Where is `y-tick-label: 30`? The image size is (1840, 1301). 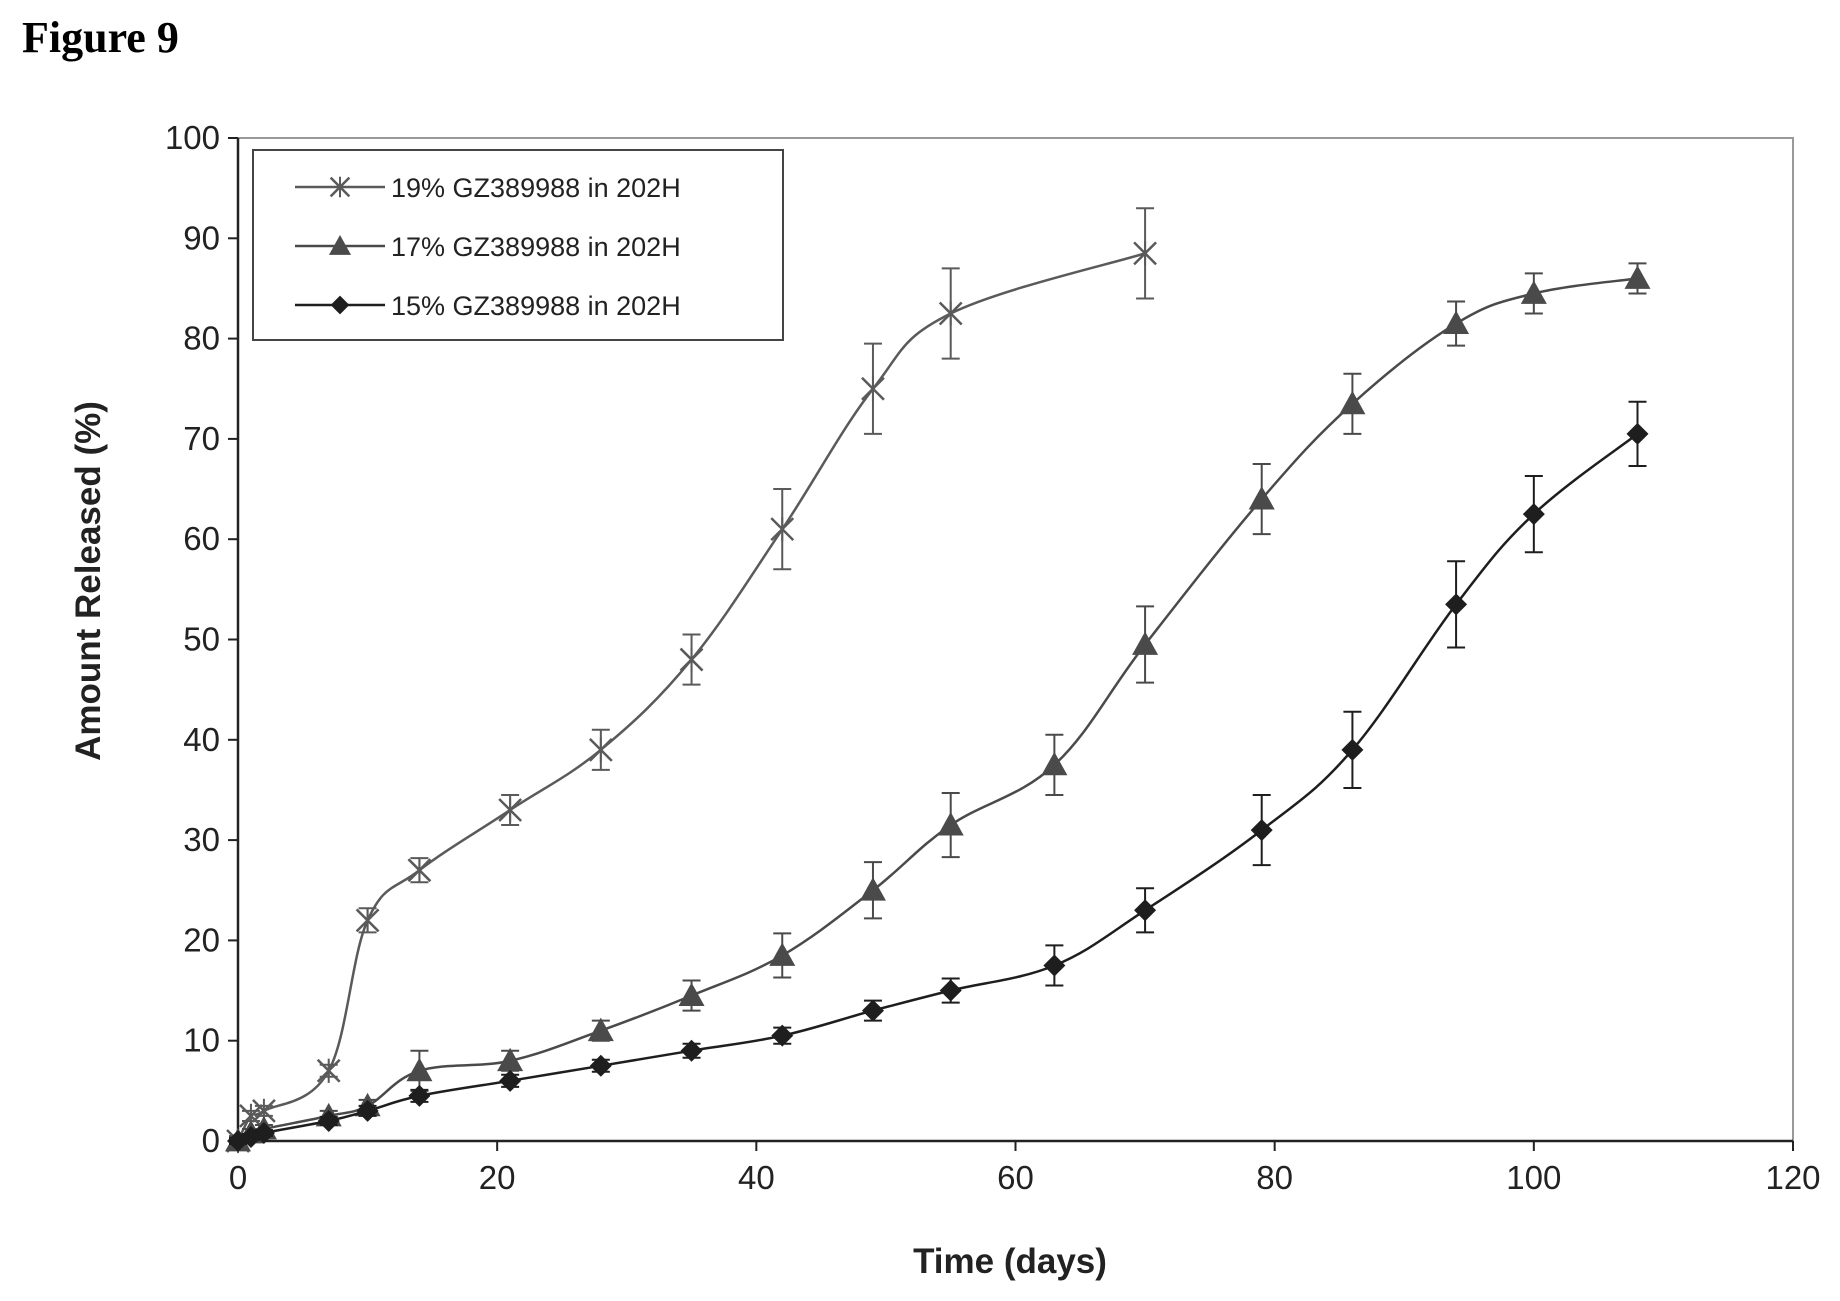
y-tick-label: 30 is located at coordinates (201, 839).